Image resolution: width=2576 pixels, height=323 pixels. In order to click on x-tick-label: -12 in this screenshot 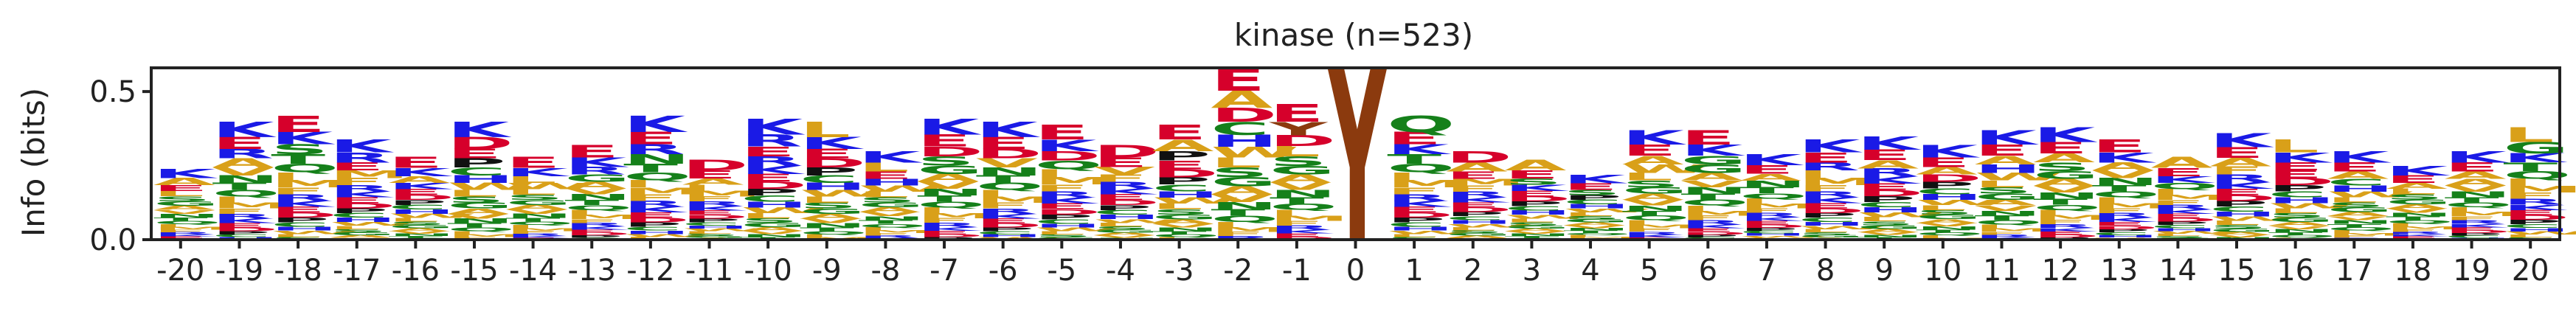, I will do `click(650, 271)`.